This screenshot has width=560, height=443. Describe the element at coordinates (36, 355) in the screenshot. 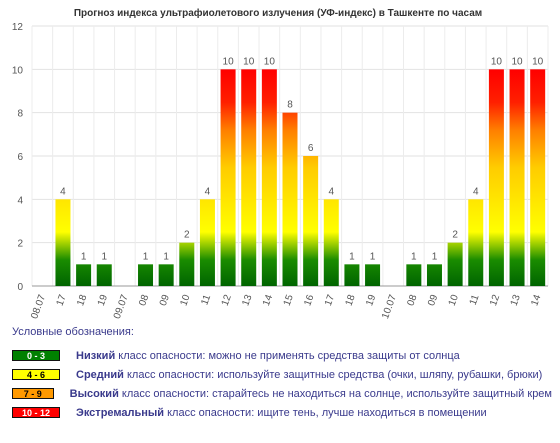

I see `legend-swatch: 0 - 3` at that location.